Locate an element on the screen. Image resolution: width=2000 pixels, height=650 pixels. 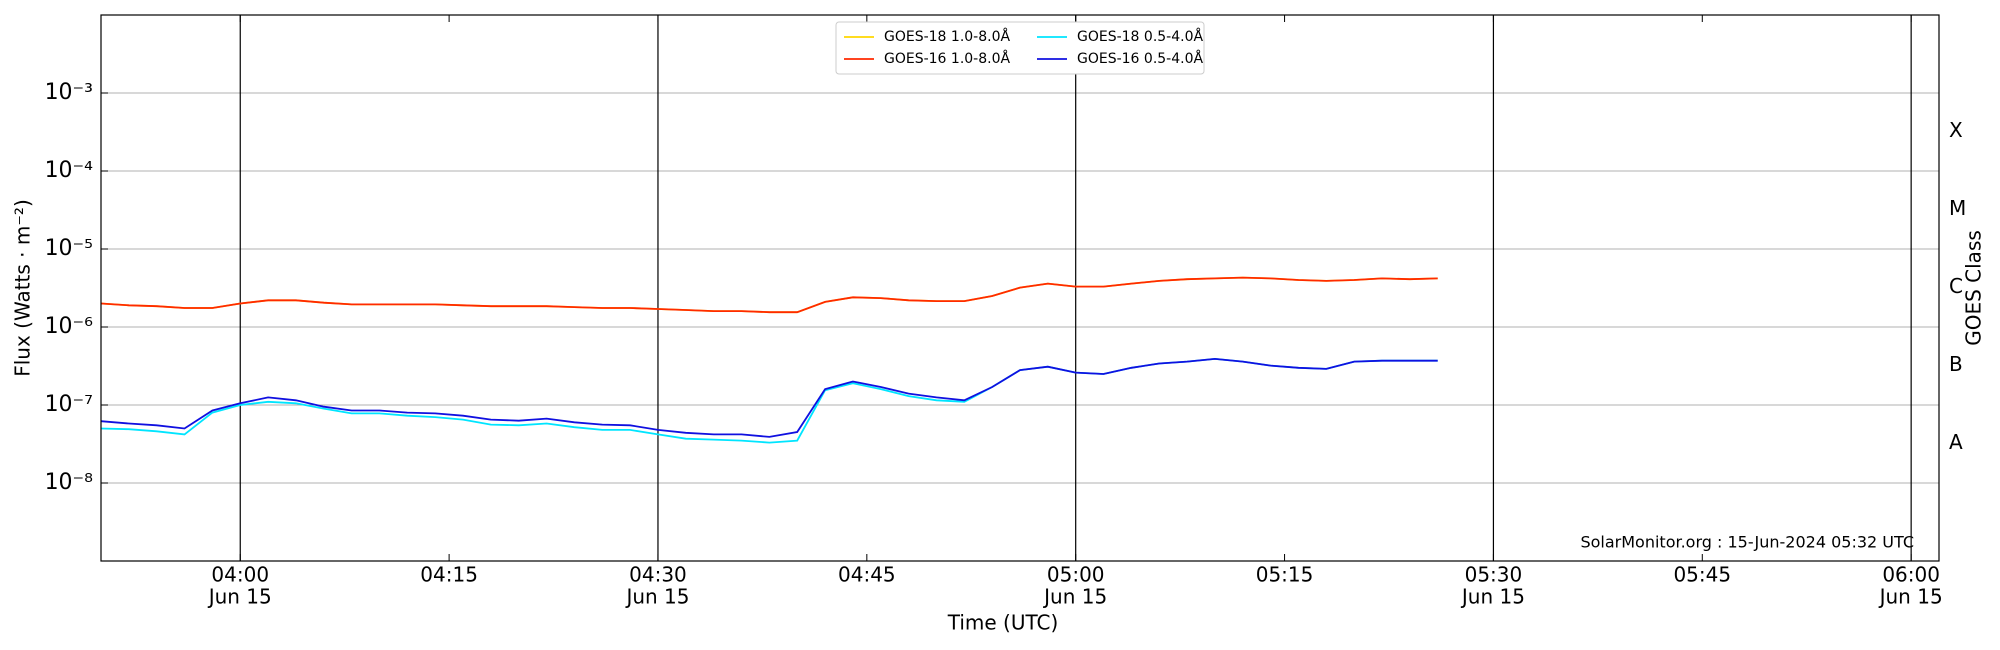
legend-label: GOES-18 0.5-4.0Å is located at coordinates (1140, 36).